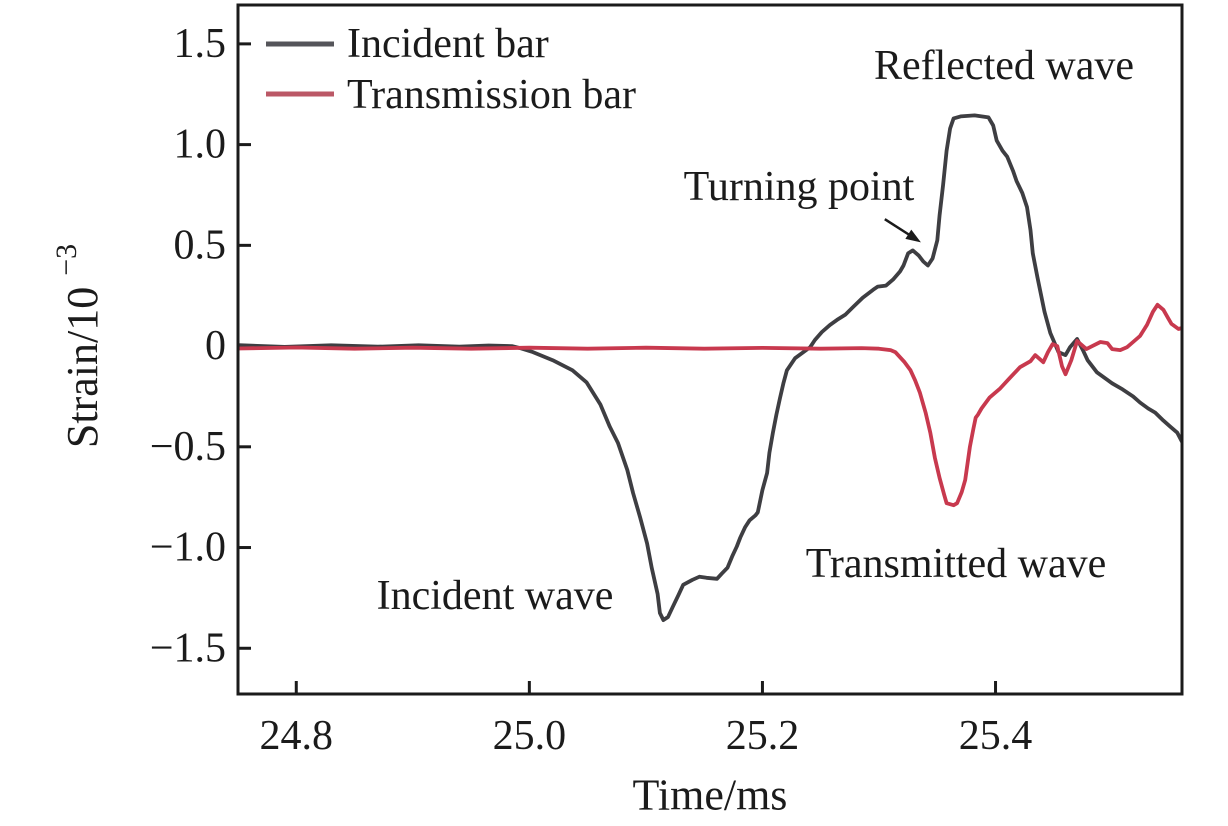  What do you see at coordinates (495, 596) in the screenshot?
I see `annotation-incident-wave: Incident wave` at bounding box center [495, 596].